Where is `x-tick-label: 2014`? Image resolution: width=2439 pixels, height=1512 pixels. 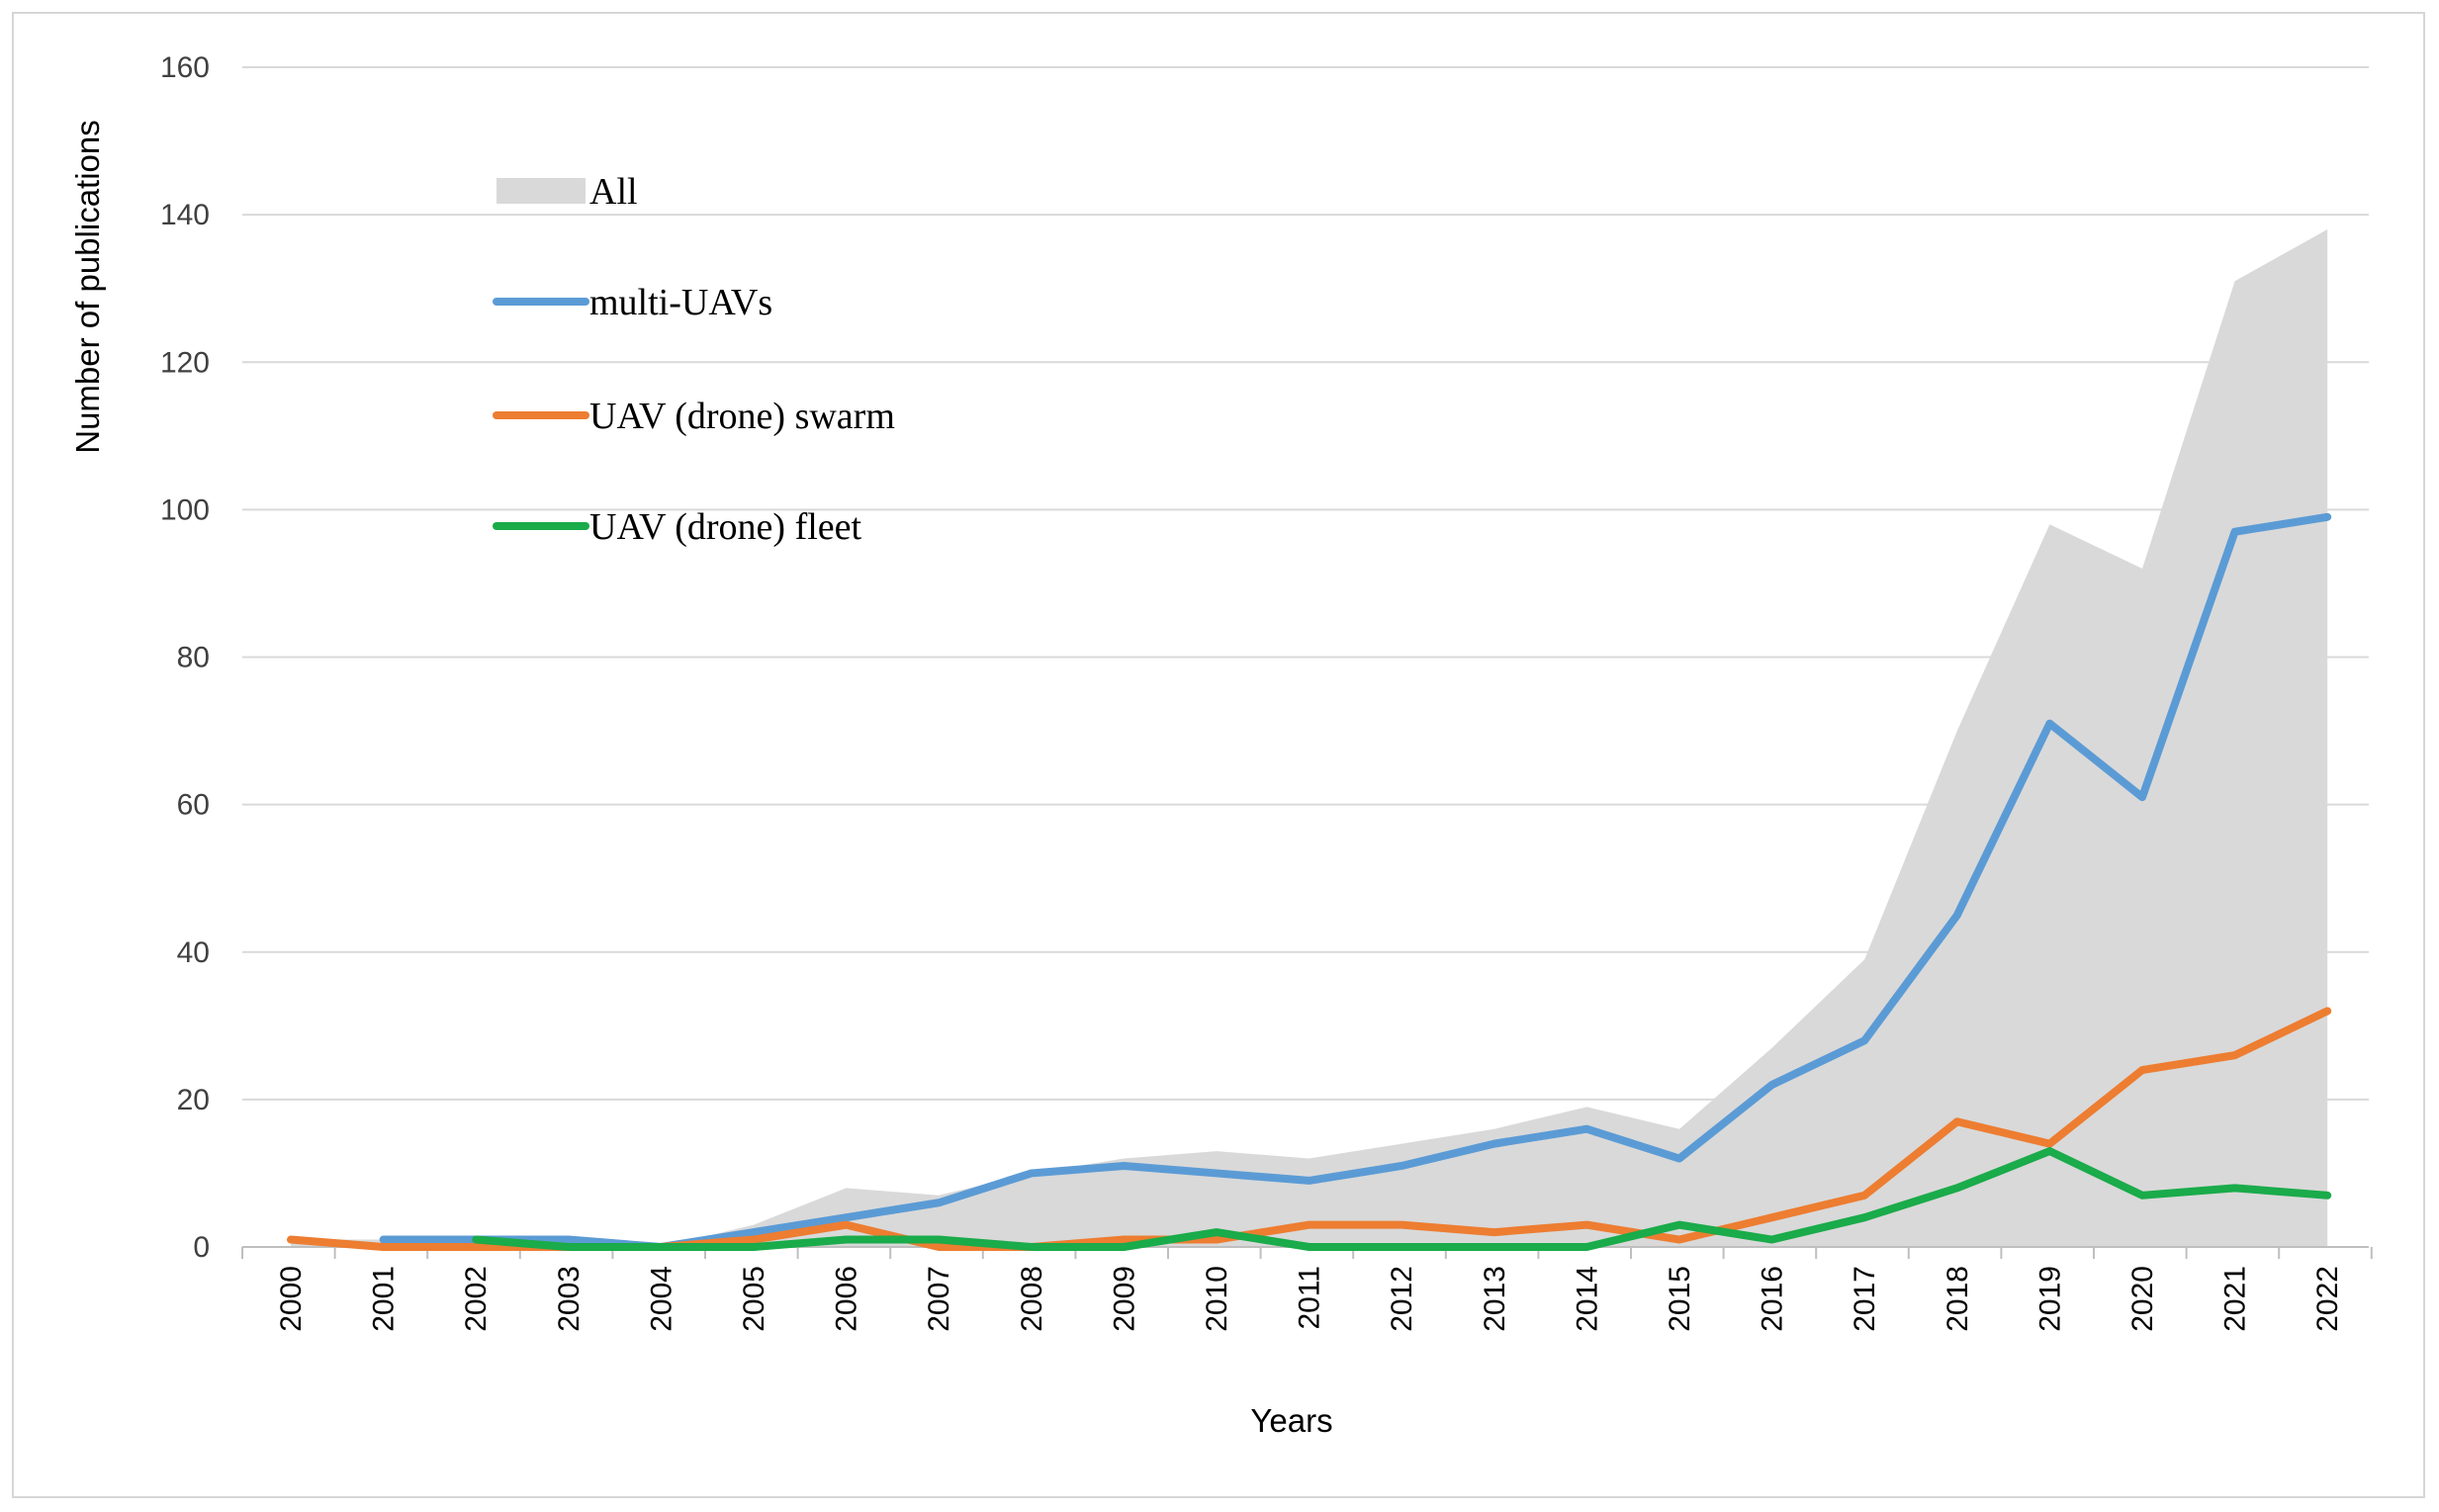 x-tick-label: 2014 is located at coordinates (1587, 1299).